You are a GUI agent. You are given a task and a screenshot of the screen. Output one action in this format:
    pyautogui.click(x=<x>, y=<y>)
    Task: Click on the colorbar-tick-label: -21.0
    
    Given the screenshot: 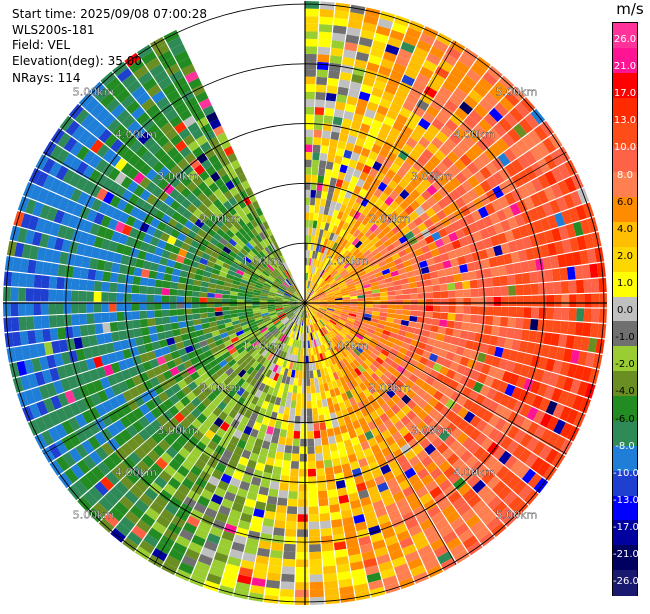 What is the action you would take?
    pyautogui.click(x=625, y=555)
    